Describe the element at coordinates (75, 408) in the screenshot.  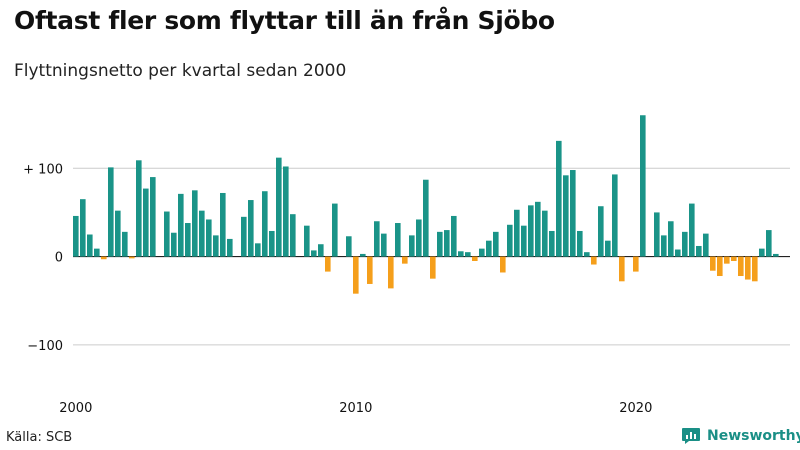
I see `x-tick-label: 2000` at that location.